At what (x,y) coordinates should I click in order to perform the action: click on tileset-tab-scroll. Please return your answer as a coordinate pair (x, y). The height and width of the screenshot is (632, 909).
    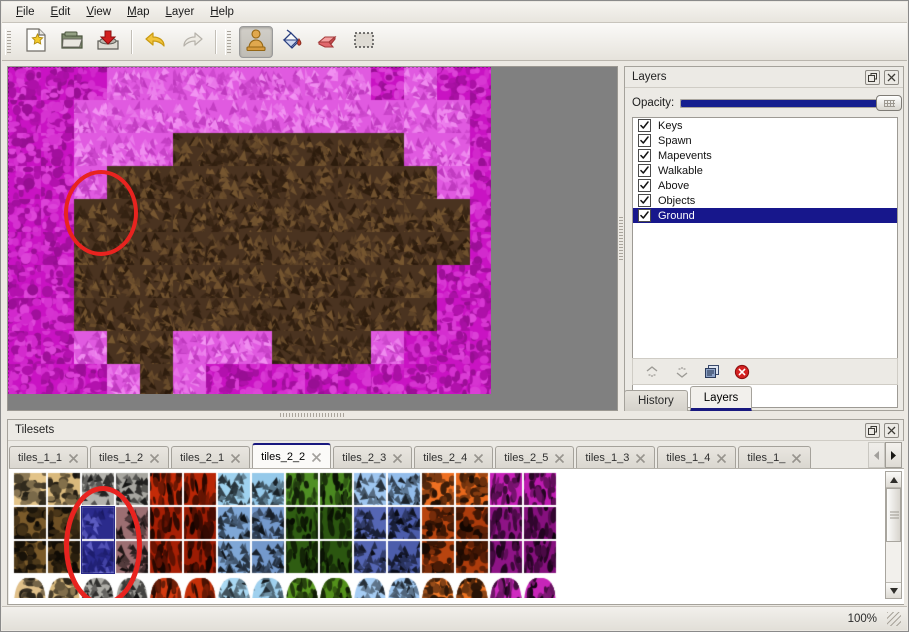
    Looking at the image, I should click on (885, 455).